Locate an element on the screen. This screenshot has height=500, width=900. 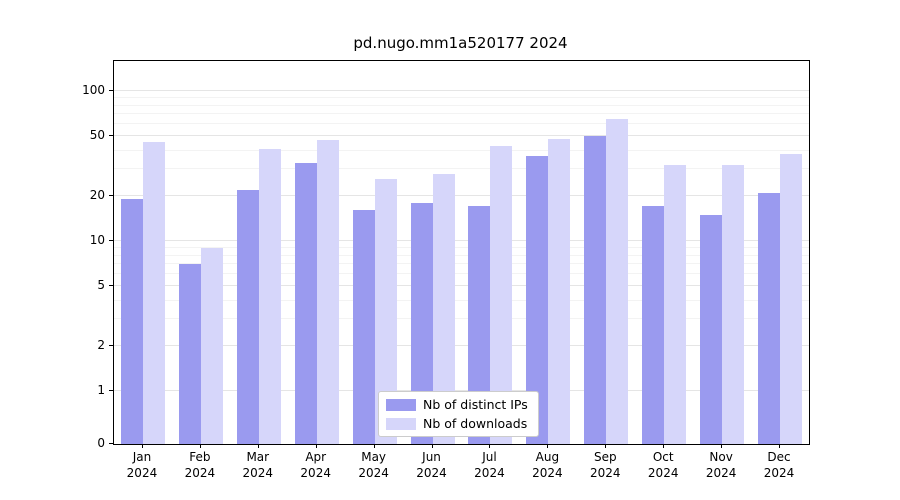
x-tick-label: Apr 2024 is located at coordinates (315, 465).